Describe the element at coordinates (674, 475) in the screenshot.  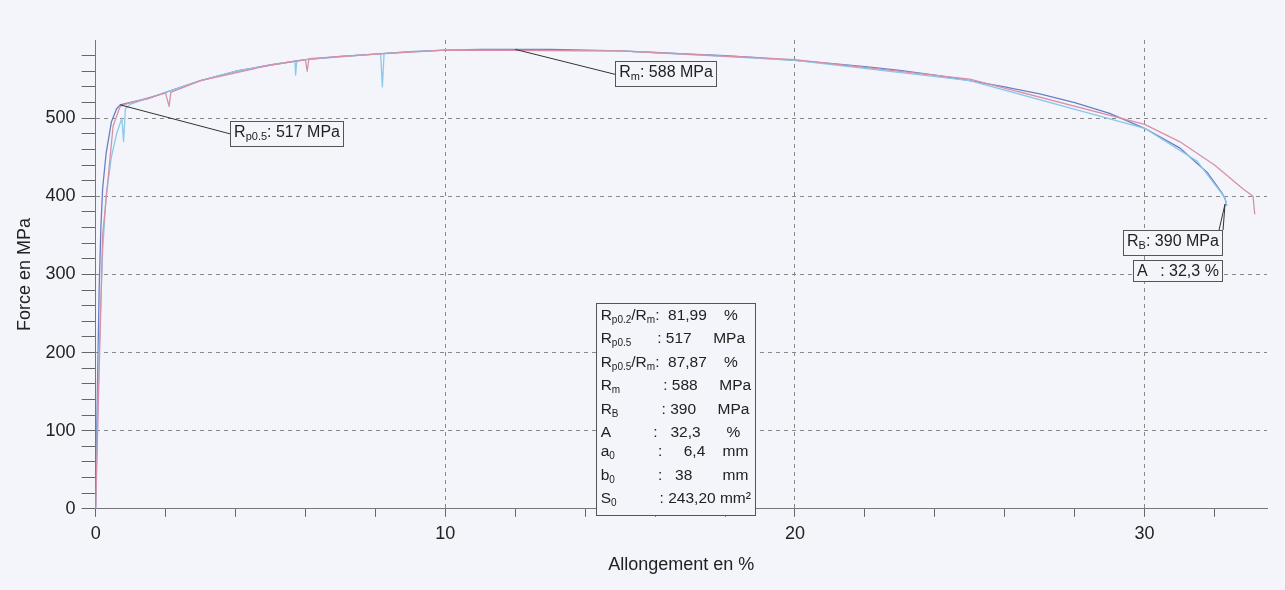
I see `text: b$_{0}$ : 38 mm` at that location.